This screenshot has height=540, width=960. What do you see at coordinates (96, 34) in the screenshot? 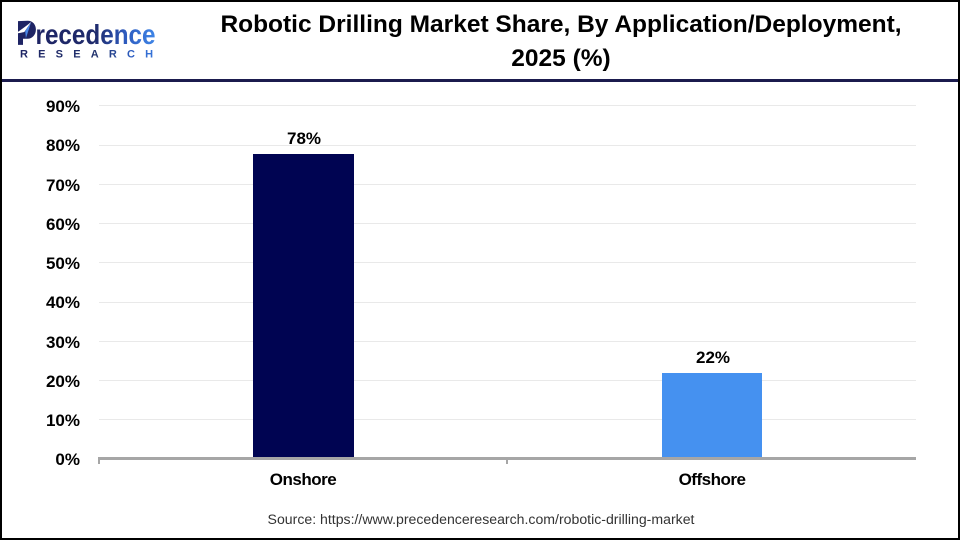
I see `svg-text: recedence` at bounding box center [96, 34].